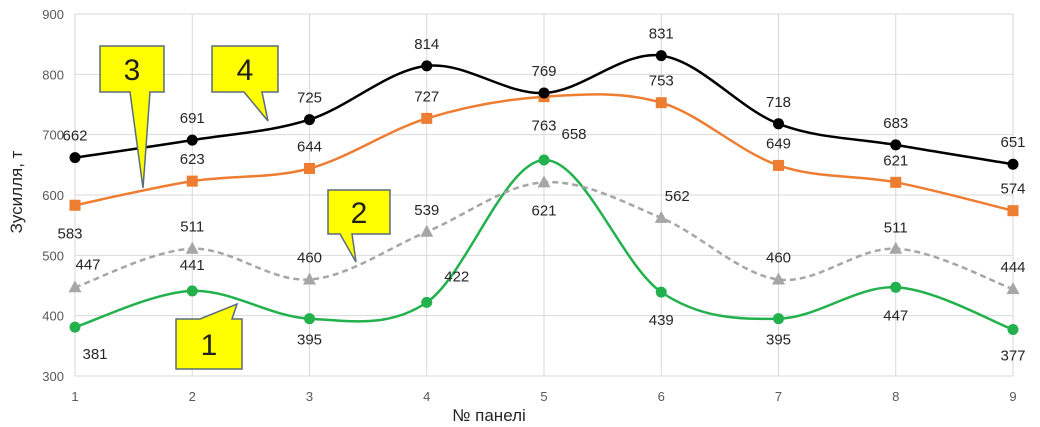  I want to click on data-label: 562, so click(677, 196).